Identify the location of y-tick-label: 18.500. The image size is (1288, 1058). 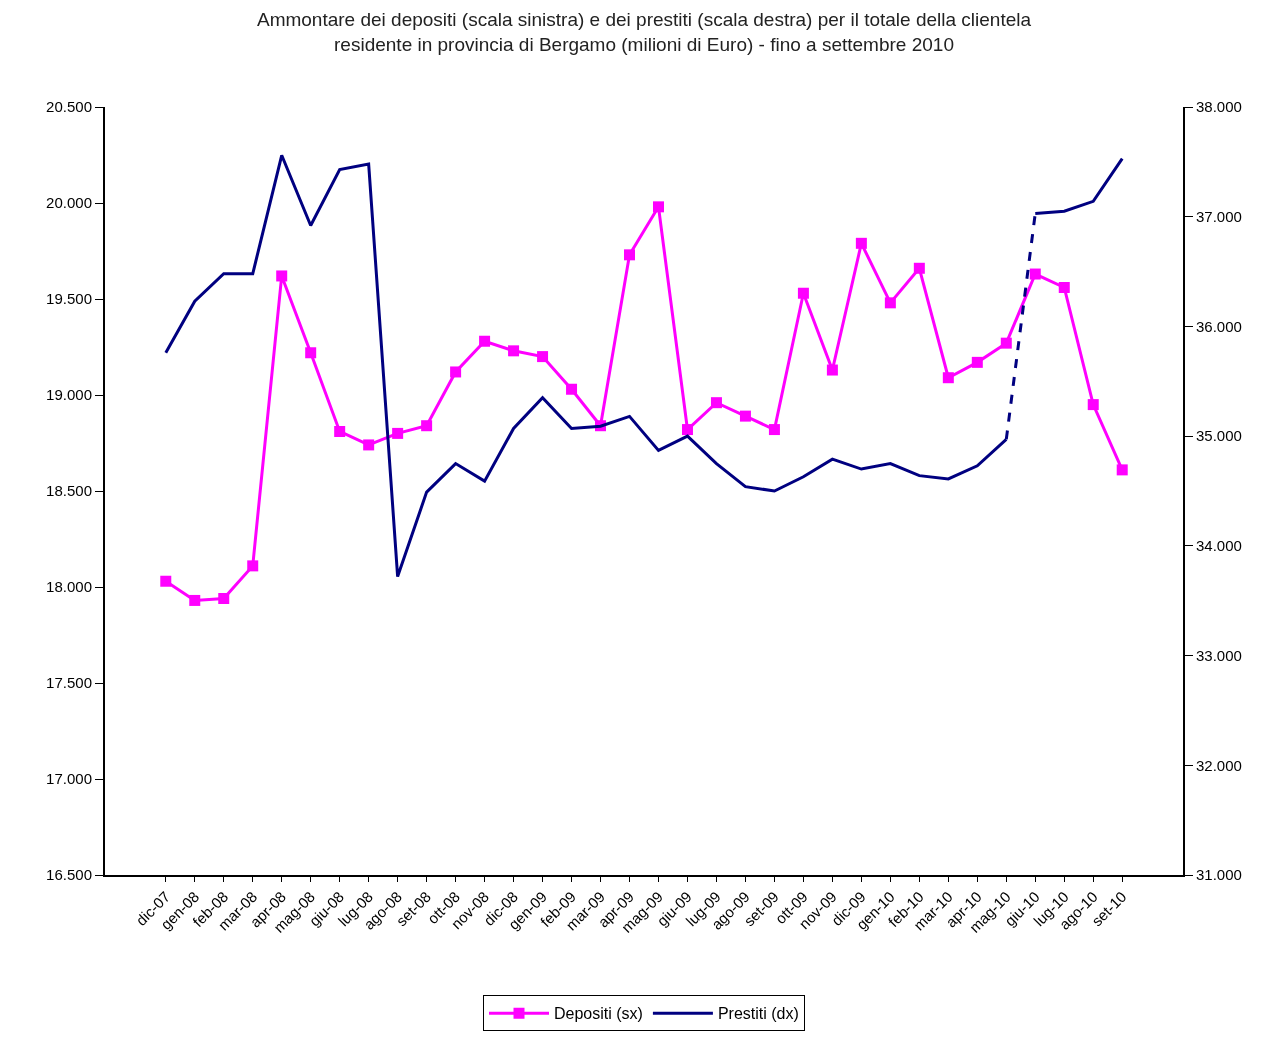
(69, 491).